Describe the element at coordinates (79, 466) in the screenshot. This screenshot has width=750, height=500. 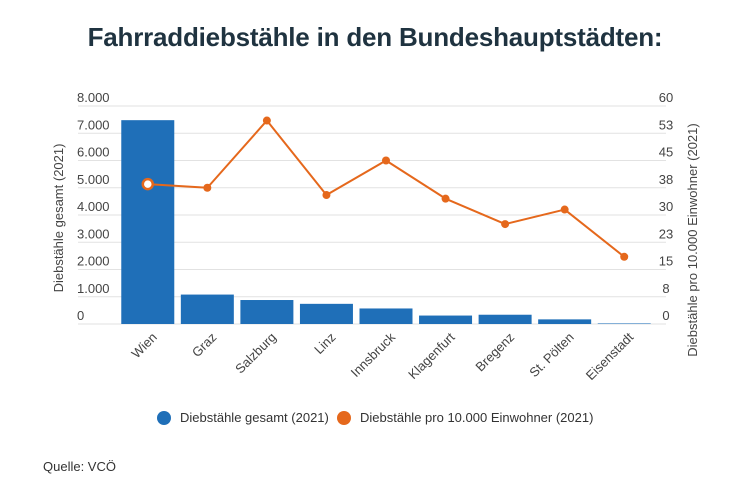
I see `source-note: Quelle: VCÖ` at that location.